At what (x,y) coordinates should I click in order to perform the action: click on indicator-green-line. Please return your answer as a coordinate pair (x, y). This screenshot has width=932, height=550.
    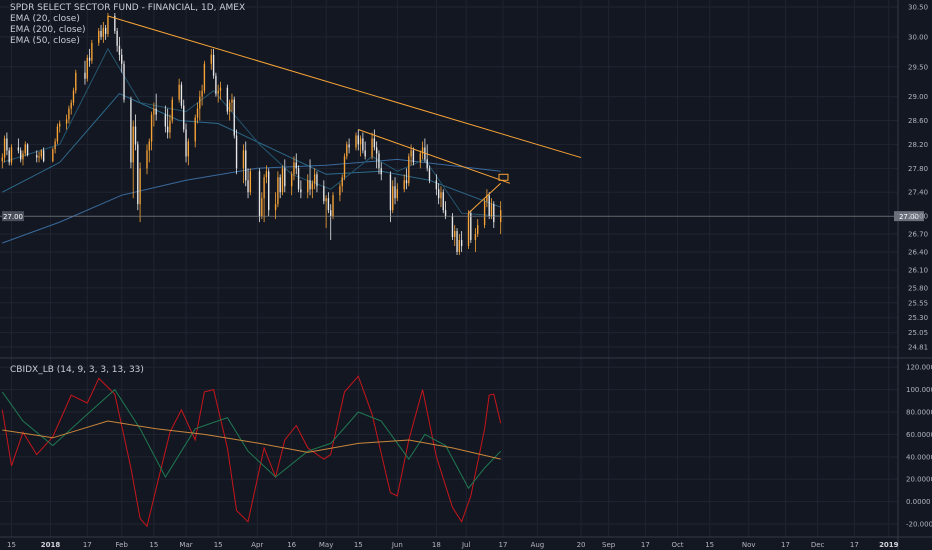
    Looking at the image, I should click on (251, 439).